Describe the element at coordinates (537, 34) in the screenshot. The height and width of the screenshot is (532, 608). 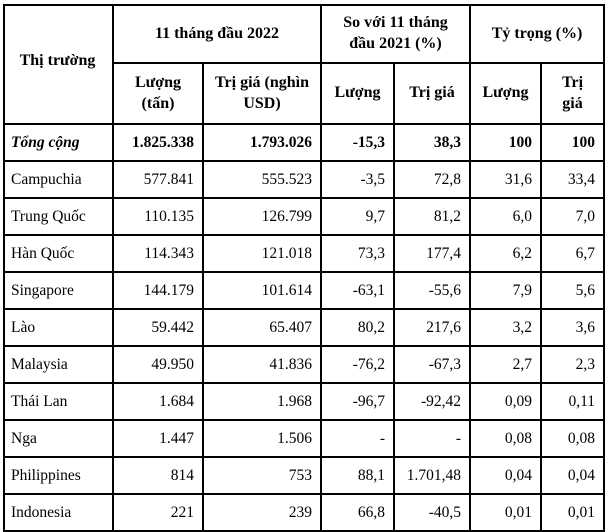
I see `group-header-proportion: Tỷ trọng (%)` at that location.